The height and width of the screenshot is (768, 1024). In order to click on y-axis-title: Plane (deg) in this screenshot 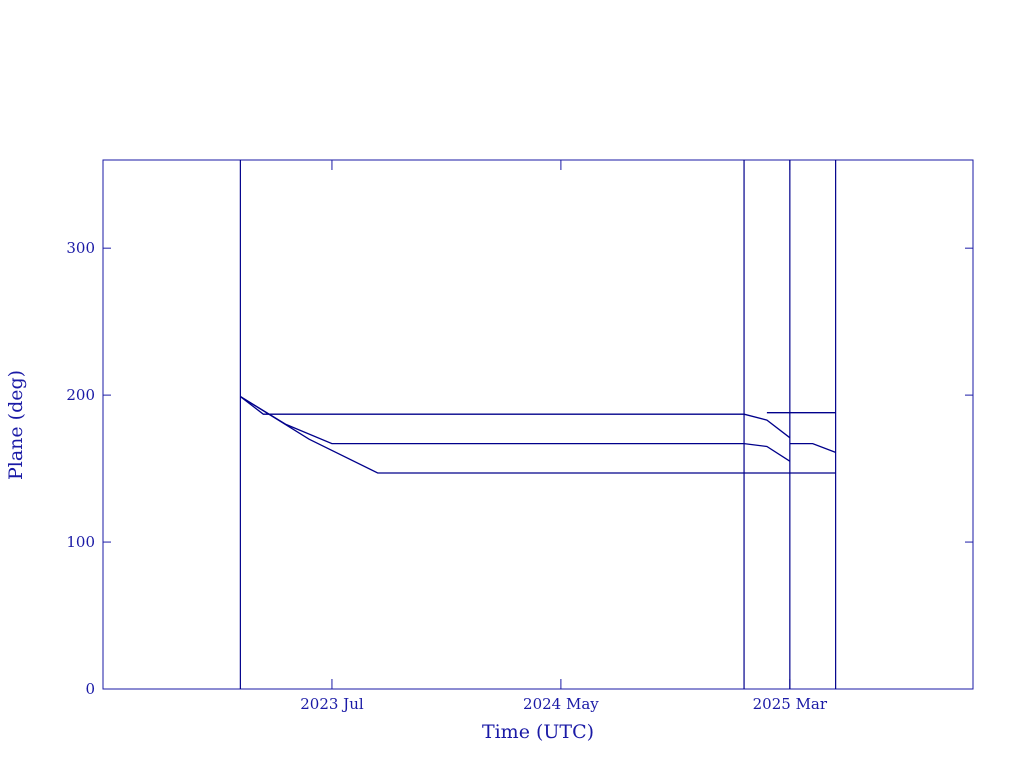, I will do `click(16, 425)`.